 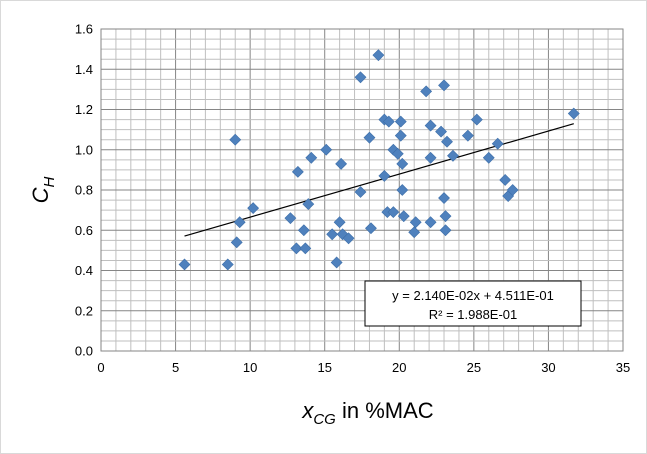 I want to click on y-tick-label: 0.8, so click(x=84, y=190).